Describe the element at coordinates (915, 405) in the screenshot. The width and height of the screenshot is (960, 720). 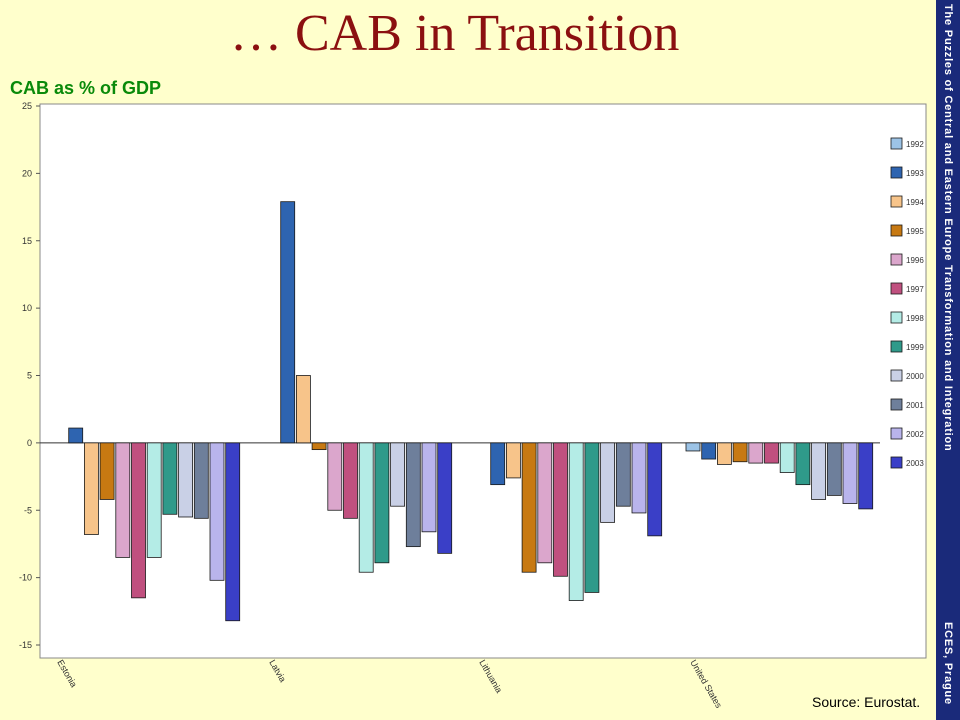
I see `legend-label-2001: 2001` at that location.